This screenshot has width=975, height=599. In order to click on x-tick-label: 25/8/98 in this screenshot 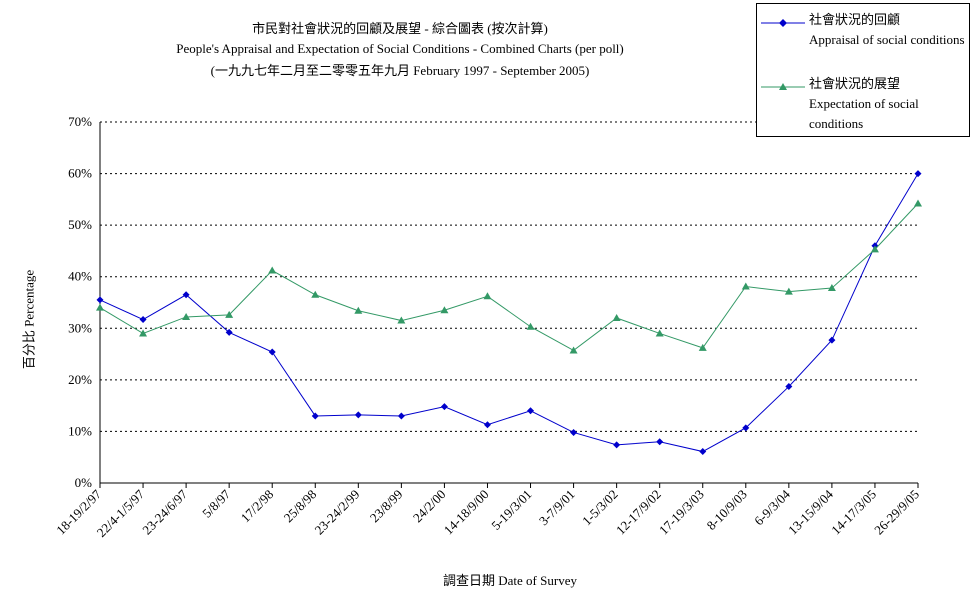, I will do `click(300, 506)`.